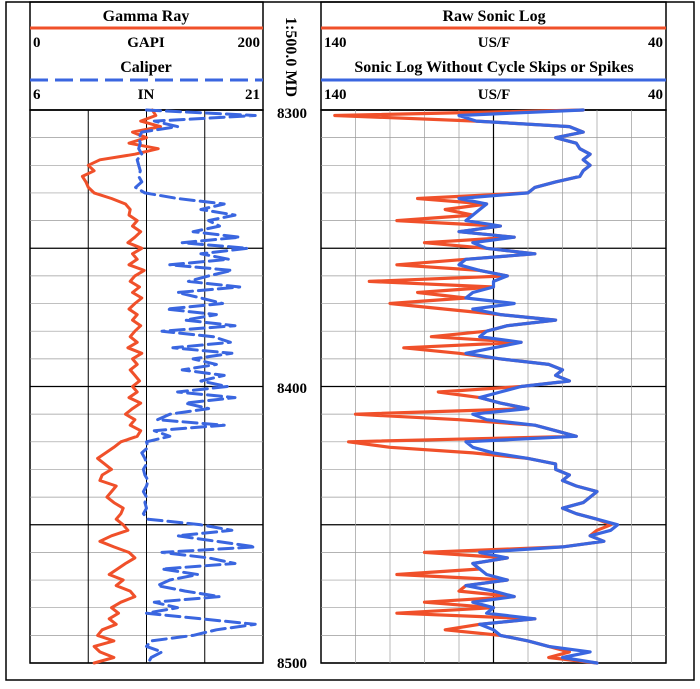  I want to click on caliper-title: Caliper, so click(146, 67).